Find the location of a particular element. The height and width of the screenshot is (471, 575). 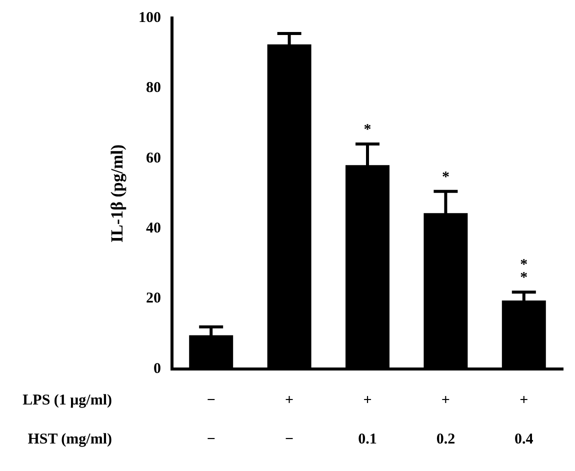

category-label: + 0.1 is located at coordinates (367, 420).